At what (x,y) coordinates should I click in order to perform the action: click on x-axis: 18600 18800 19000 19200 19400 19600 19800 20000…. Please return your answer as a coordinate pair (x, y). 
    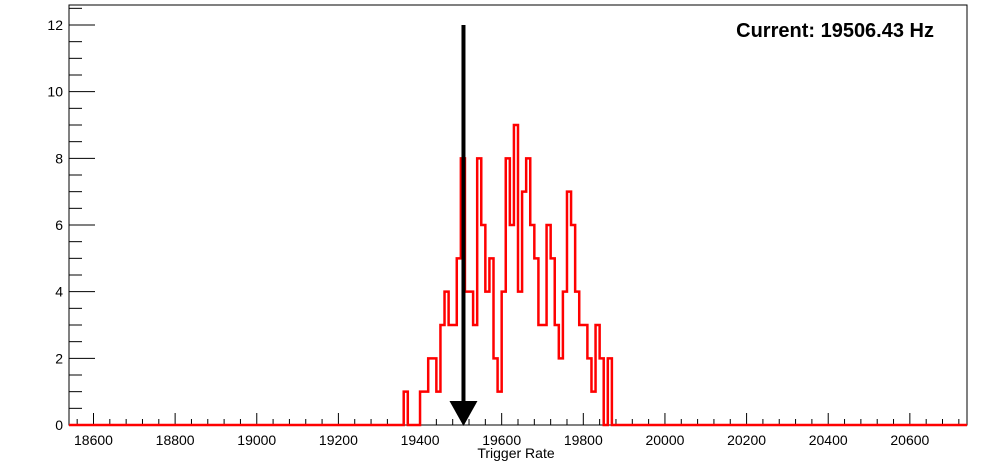
    Looking at the image, I should click on (517, 430).